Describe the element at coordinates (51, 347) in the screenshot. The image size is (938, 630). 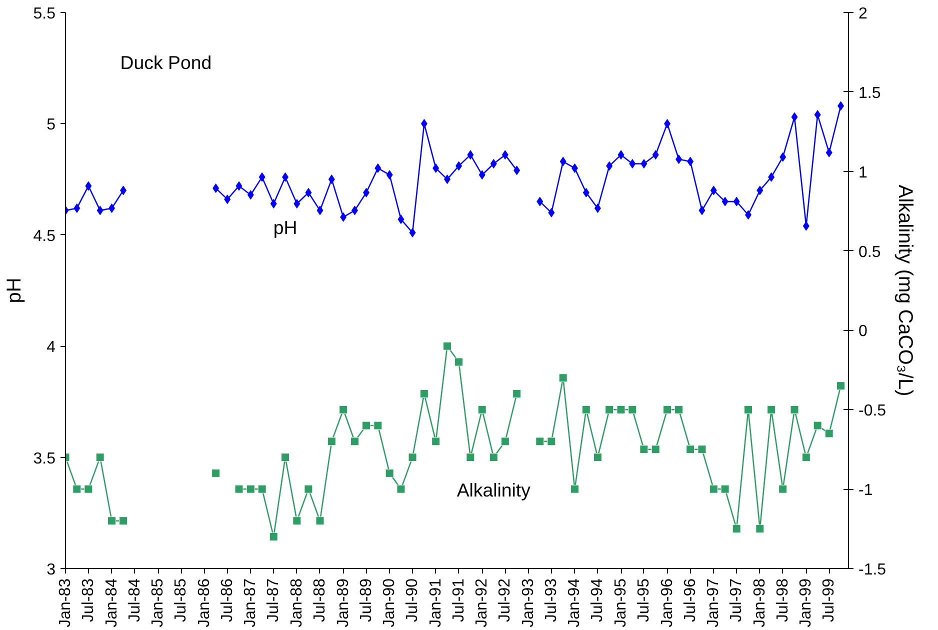
I see `y-tick-label: 4` at that location.